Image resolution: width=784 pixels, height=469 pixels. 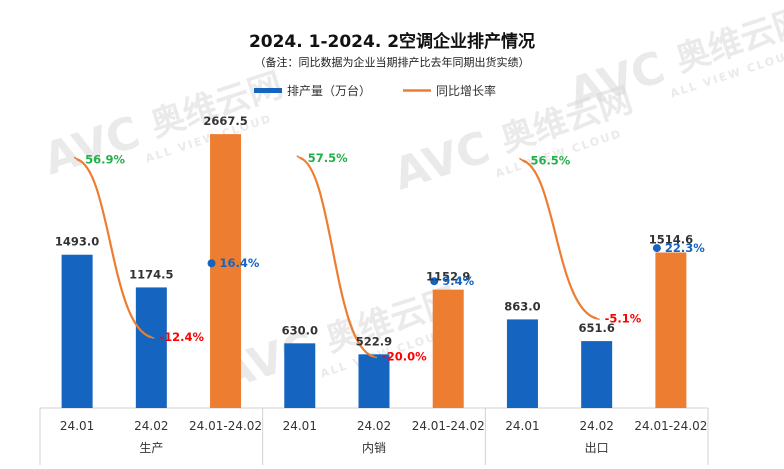 I want to click on growth-value-label: 56.5%, so click(x=550, y=160).